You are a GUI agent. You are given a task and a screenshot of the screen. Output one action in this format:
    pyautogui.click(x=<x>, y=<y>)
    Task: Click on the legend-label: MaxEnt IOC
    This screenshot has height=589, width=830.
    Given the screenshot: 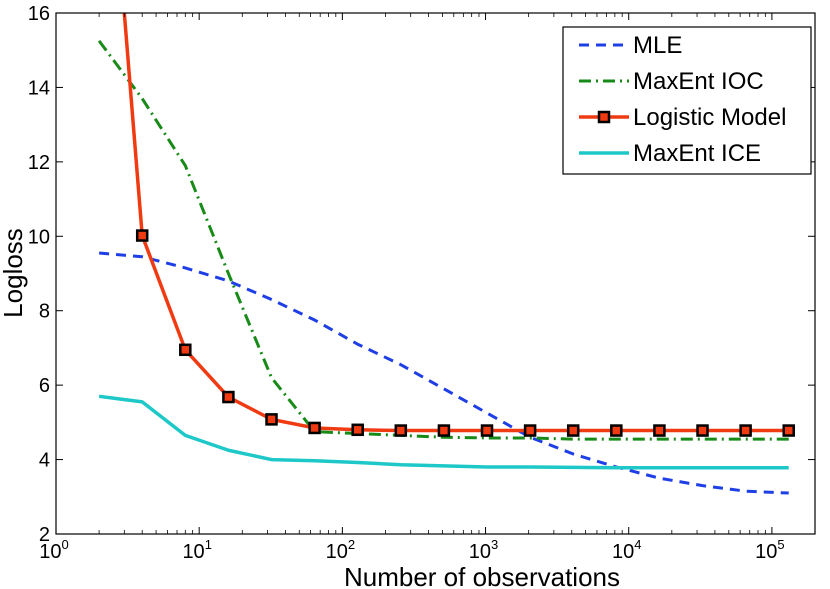 What is the action you would take?
    pyautogui.click(x=698, y=81)
    